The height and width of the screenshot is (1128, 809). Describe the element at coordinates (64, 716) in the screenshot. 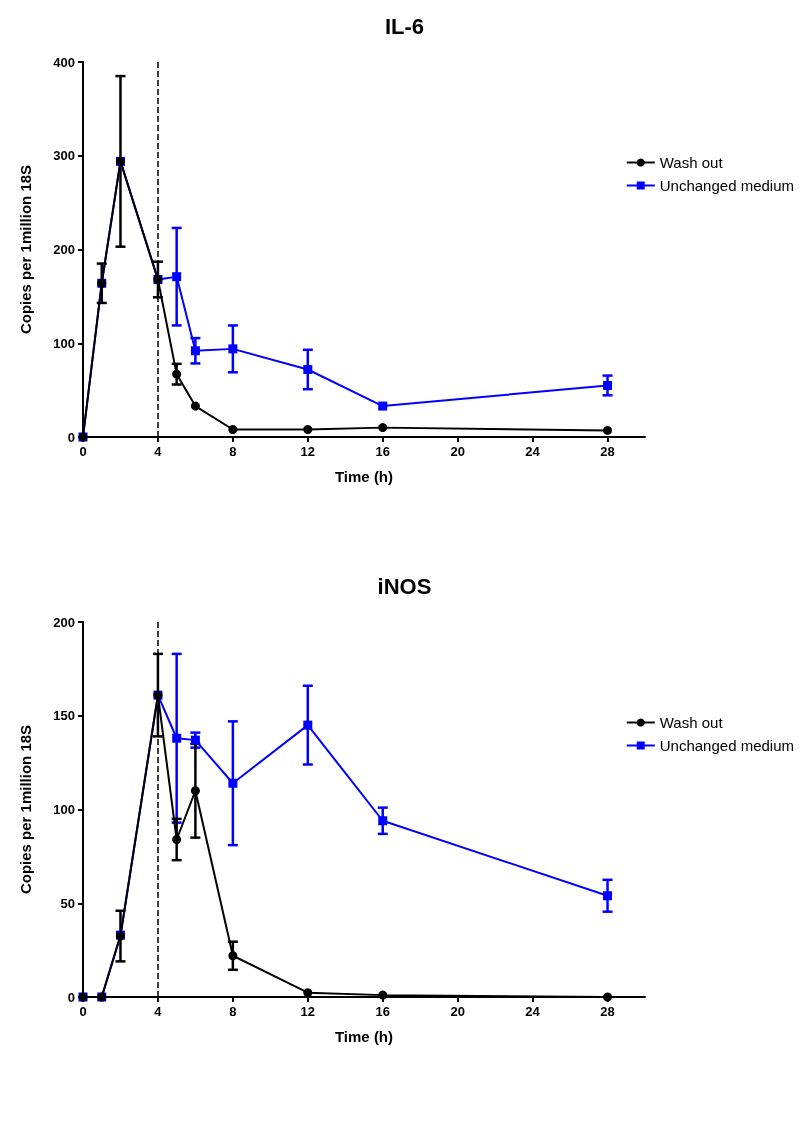

I see `y-tick-label: 150` at that location.